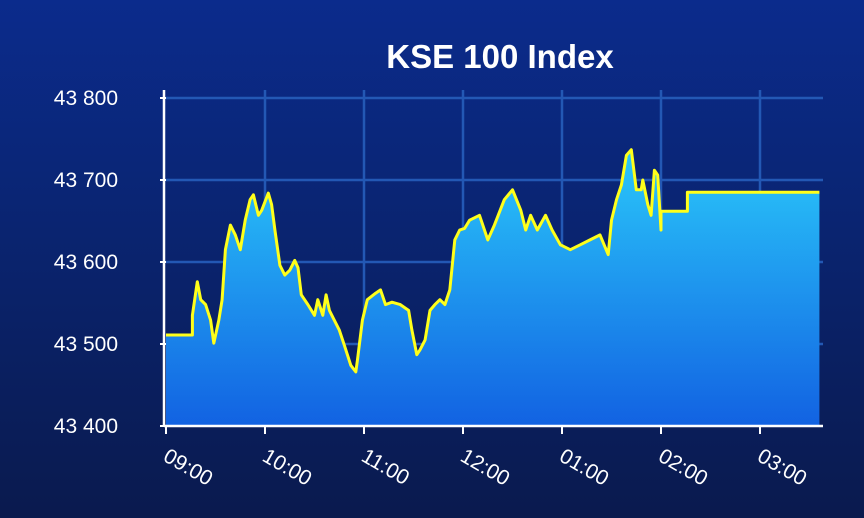 This screenshot has width=864, height=518. I want to click on x-tick-label: 03:00, so click(782, 467).